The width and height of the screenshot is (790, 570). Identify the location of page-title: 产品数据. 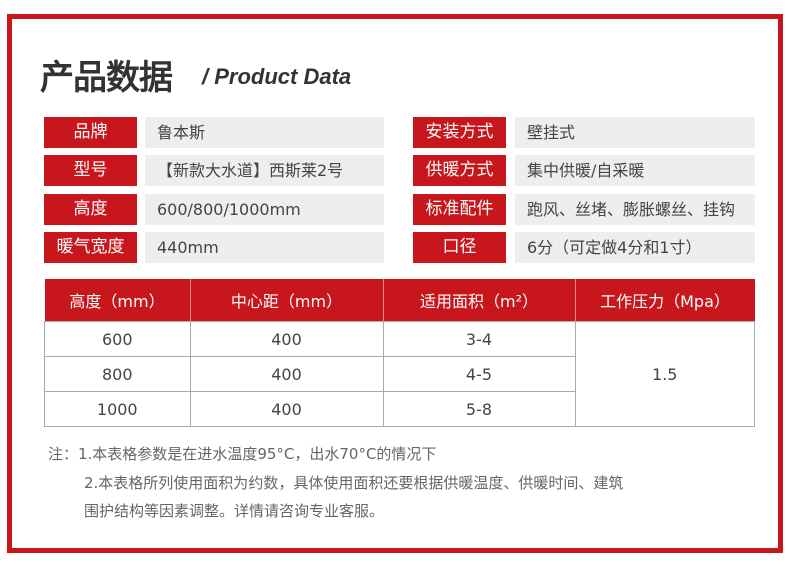
(106, 78).